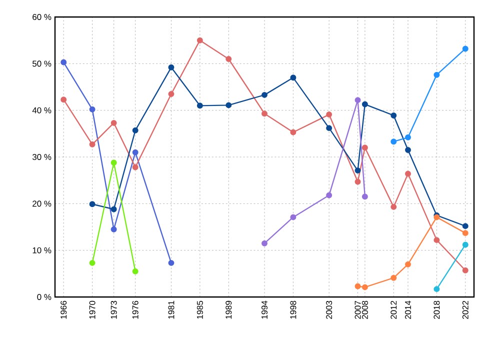 Image resolution: width=500 pixels, height=350 pixels. What do you see at coordinates (113, 309) in the screenshot?
I see `x-tick-label: 1973` at bounding box center [113, 309].